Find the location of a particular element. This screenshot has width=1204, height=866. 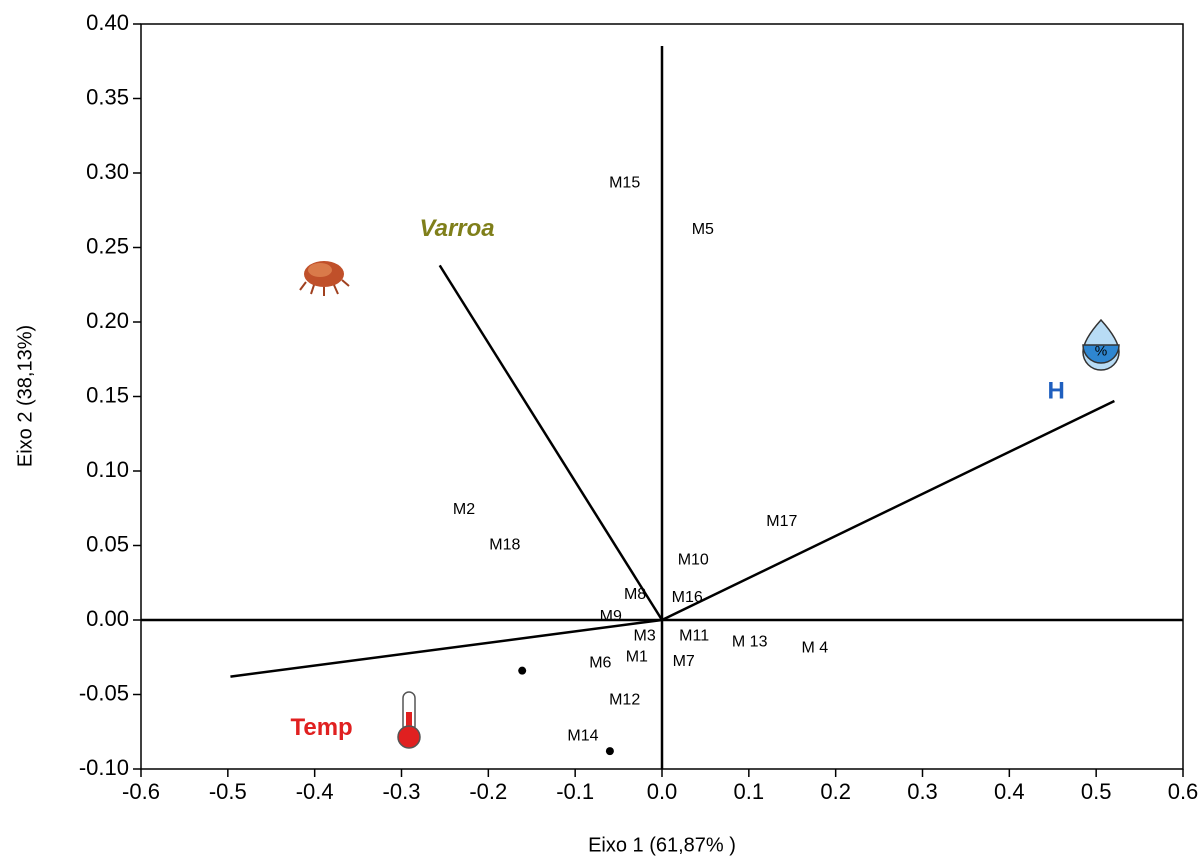

point-label: M18 is located at coordinates (504, 545).